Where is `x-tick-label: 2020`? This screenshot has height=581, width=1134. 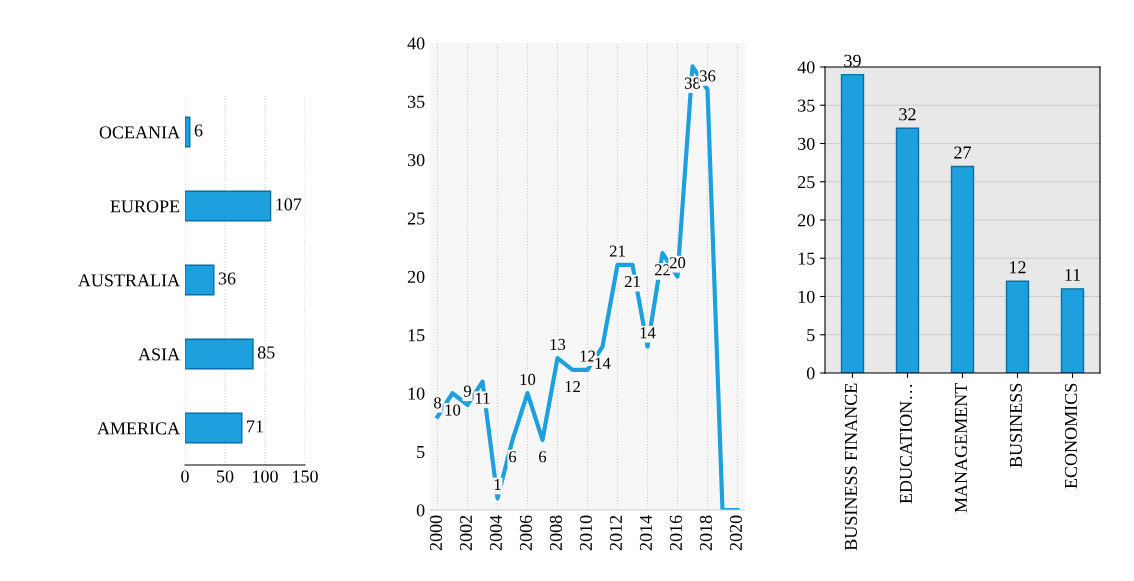
x-tick-label: 2020 is located at coordinates (736, 533).